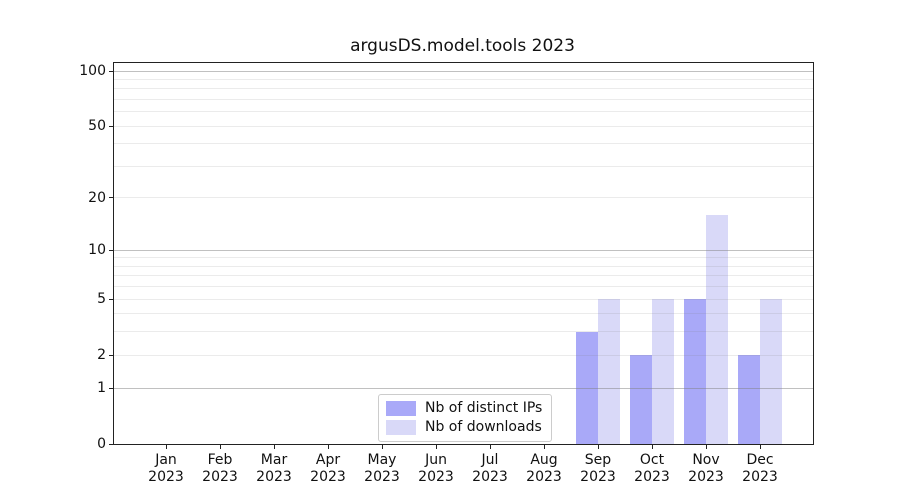  What do you see at coordinates (436, 468) in the screenshot?
I see `x-tick-label: Jun 2023` at bounding box center [436, 468].